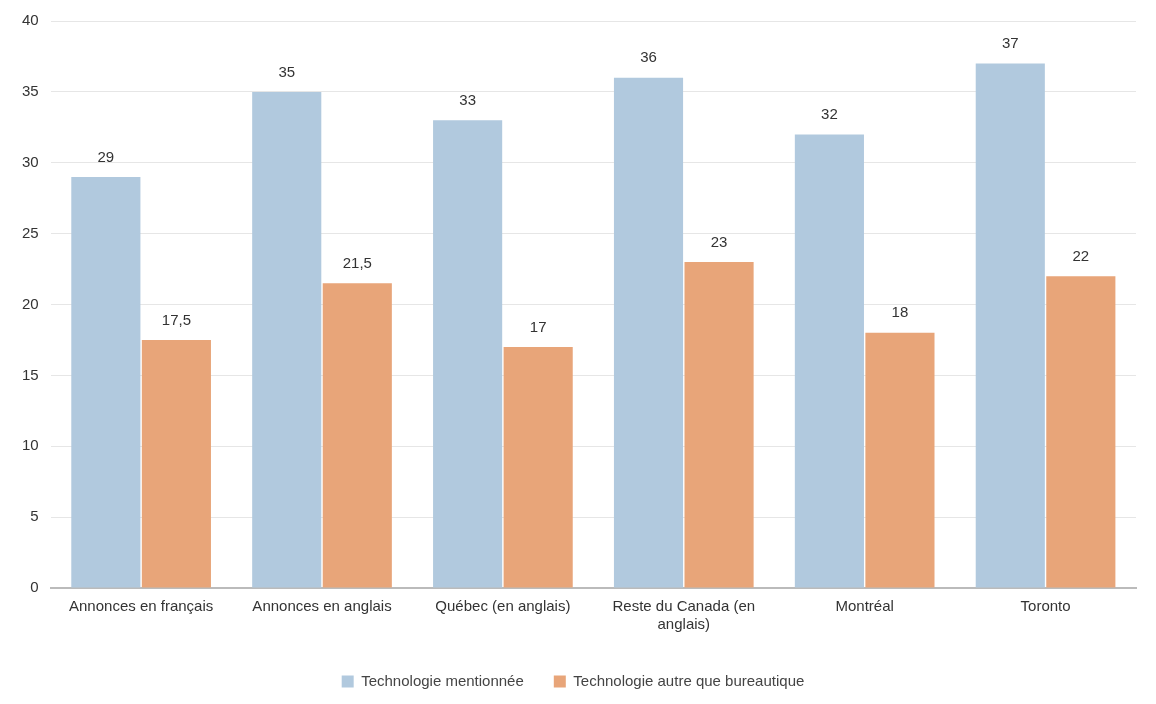 Image resolution: width=1156 pixels, height=704 pixels. Describe the element at coordinates (538, 326) in the screenshot. I see `data-label: 17` at that location.